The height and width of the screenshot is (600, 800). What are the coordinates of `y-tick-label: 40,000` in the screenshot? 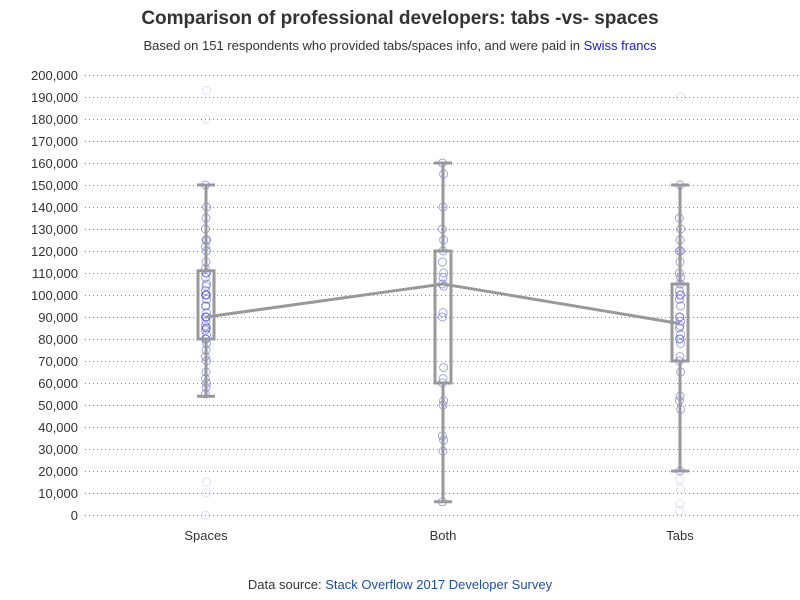 It's located at (58, 427).